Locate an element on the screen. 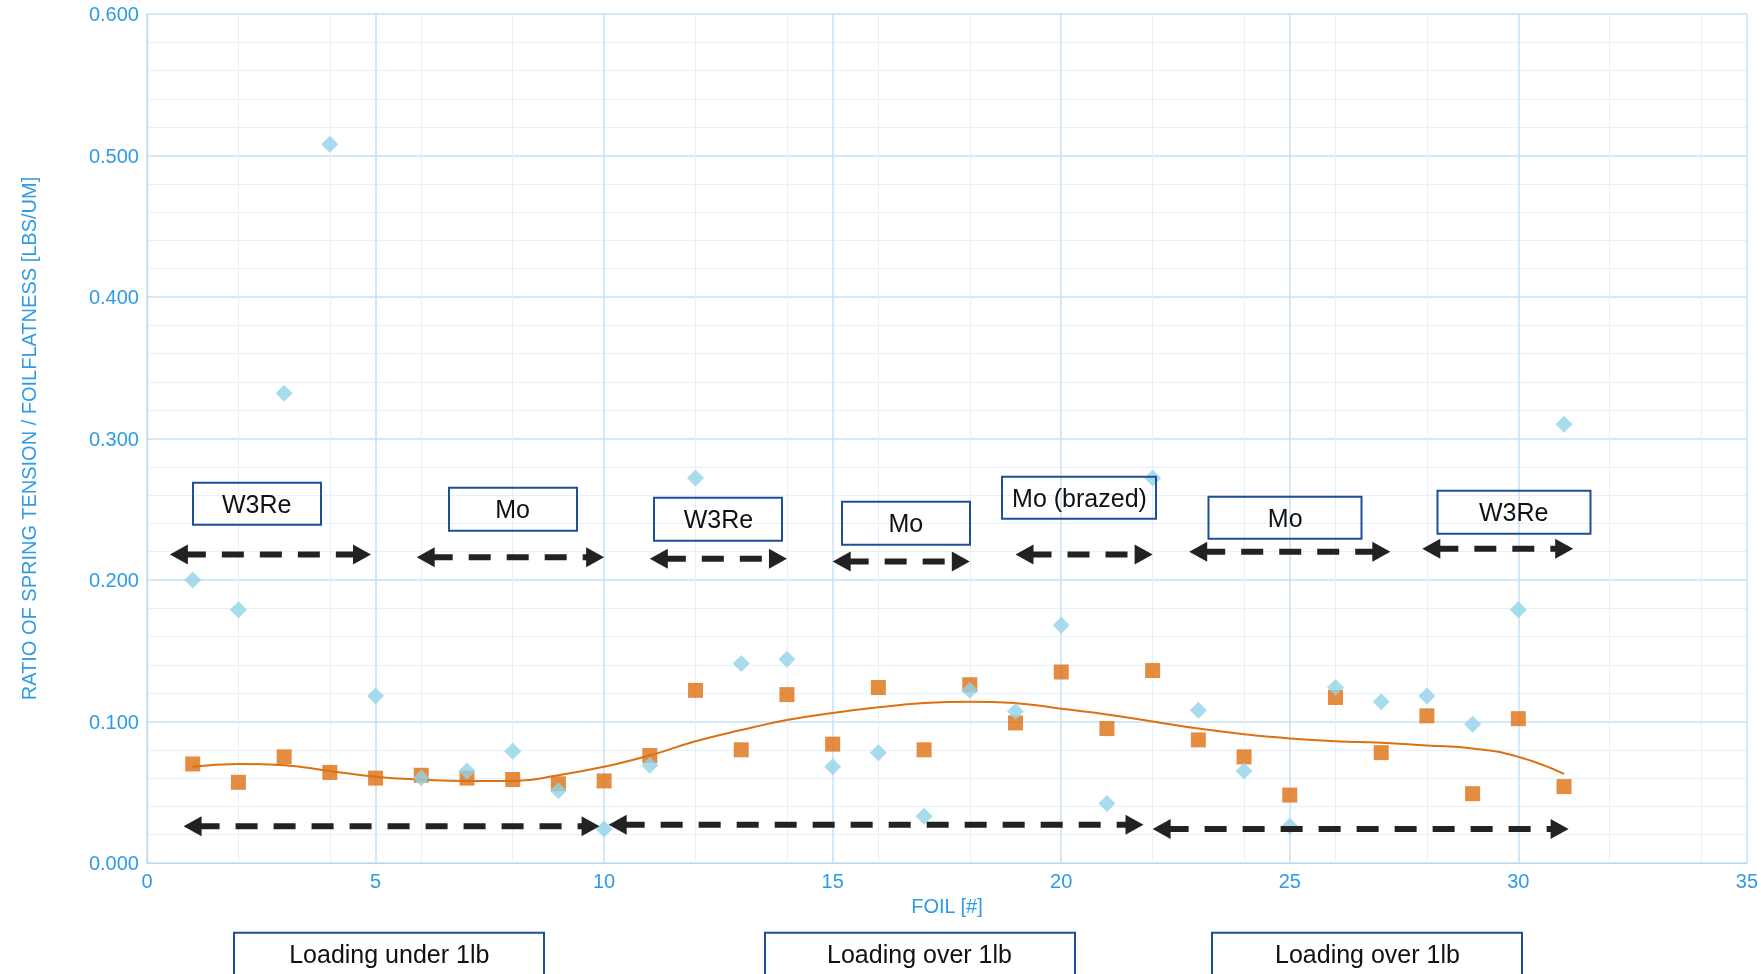 Image resolution: width=1761 pixels, height=974 pixels. x-tick-label: 35 is located at coordinates (1746, 881).